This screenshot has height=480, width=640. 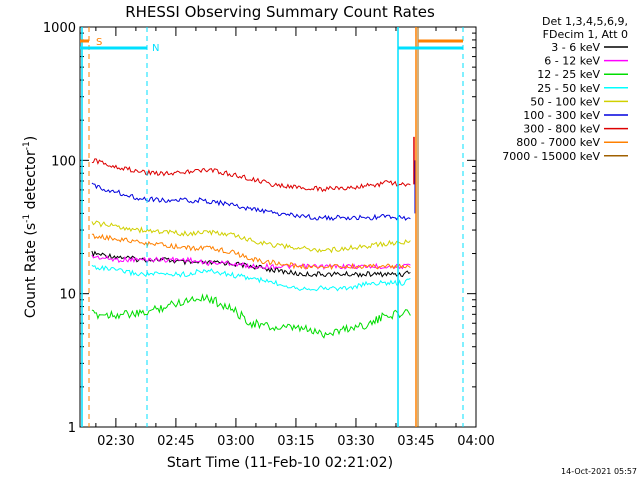 I want to click on x-tick-label: 02:30, so click(x=115, y=441).